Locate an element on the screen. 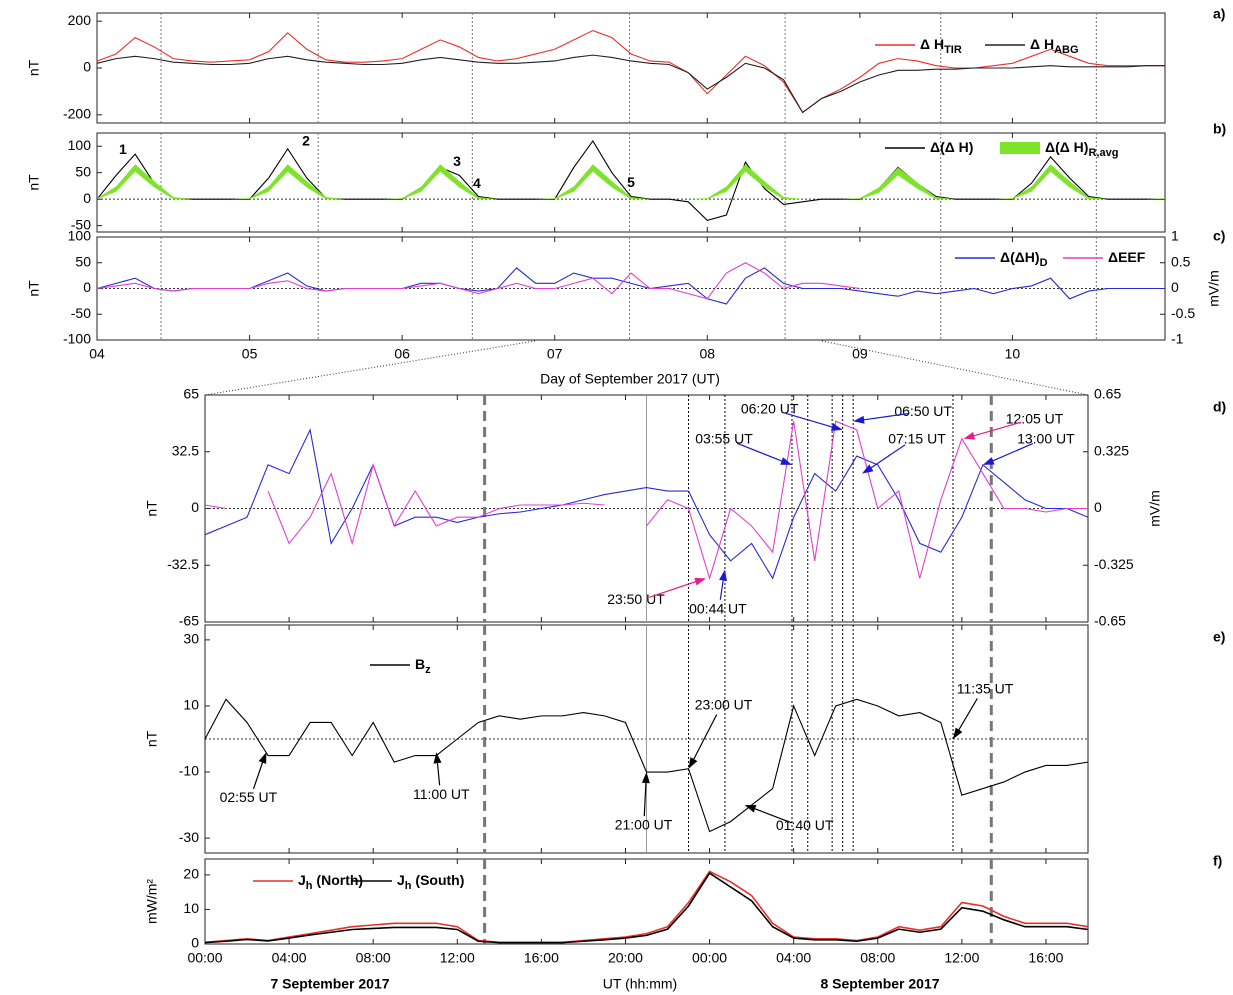  legend-name: Δ(ΔH) is located at coordinates (1020, 257).